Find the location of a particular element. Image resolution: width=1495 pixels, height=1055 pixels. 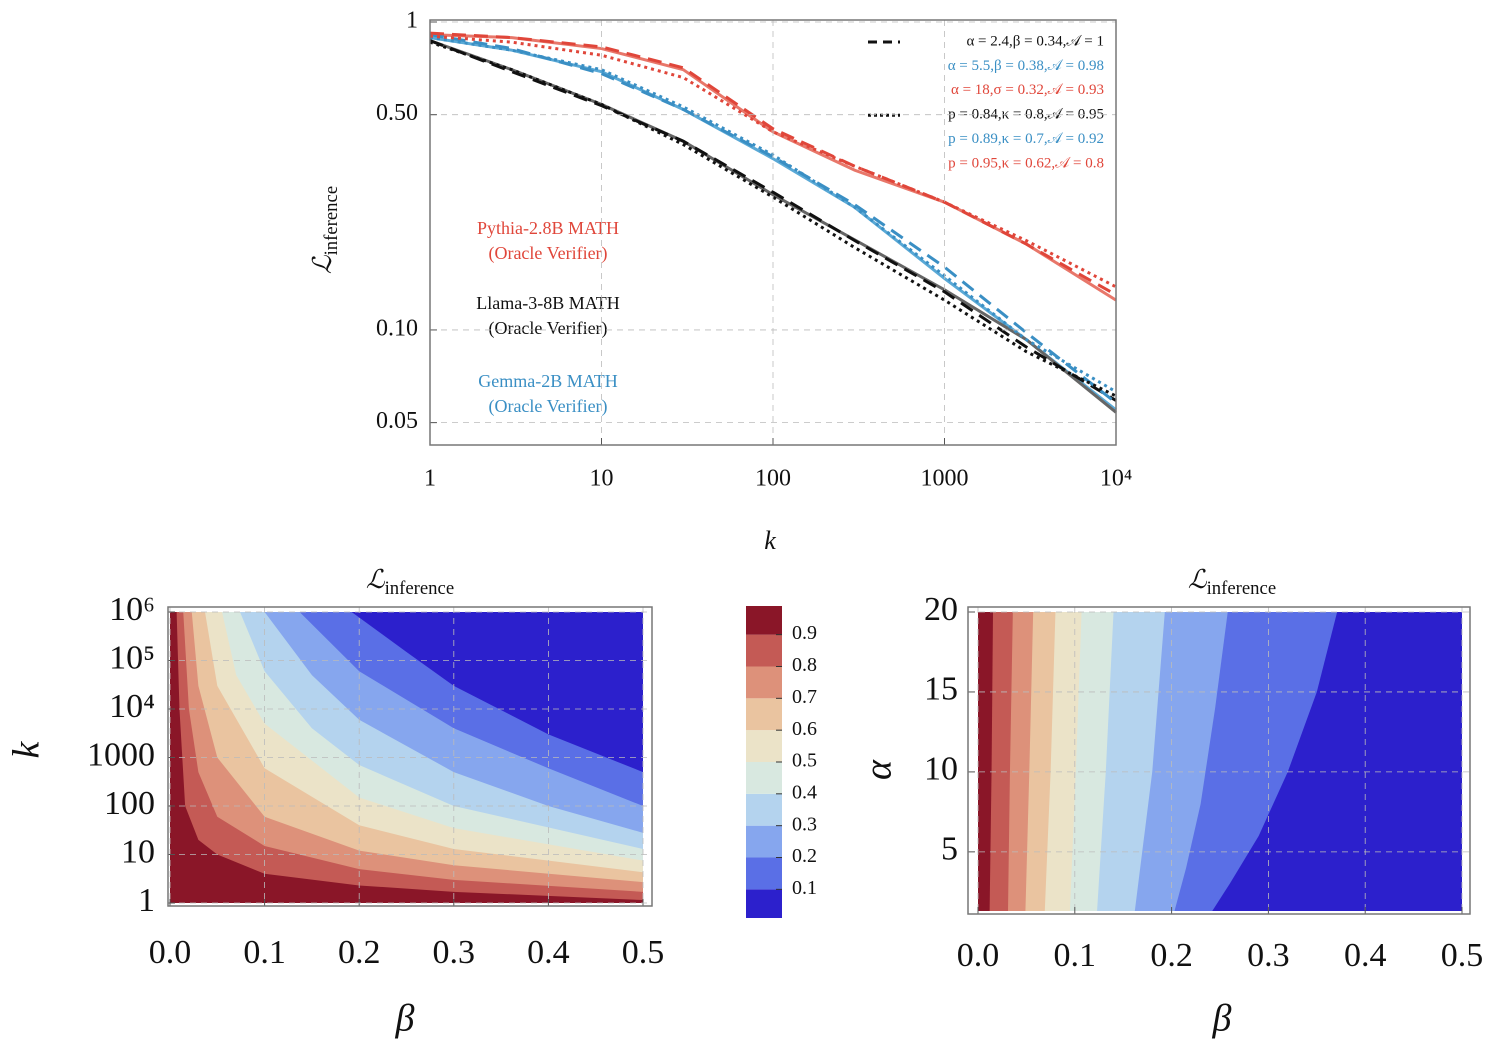

y-axis-label: k is located at coordinates (27, 749).